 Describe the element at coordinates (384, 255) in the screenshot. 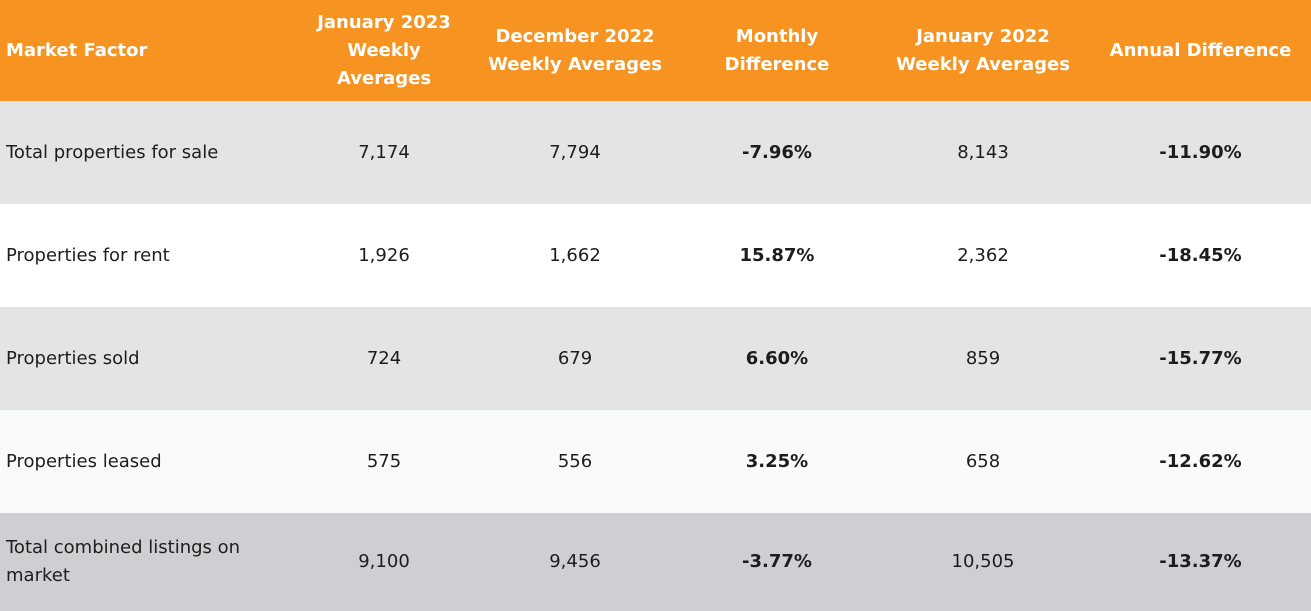

I see `cell-jan-2023: 1,926` at that location.